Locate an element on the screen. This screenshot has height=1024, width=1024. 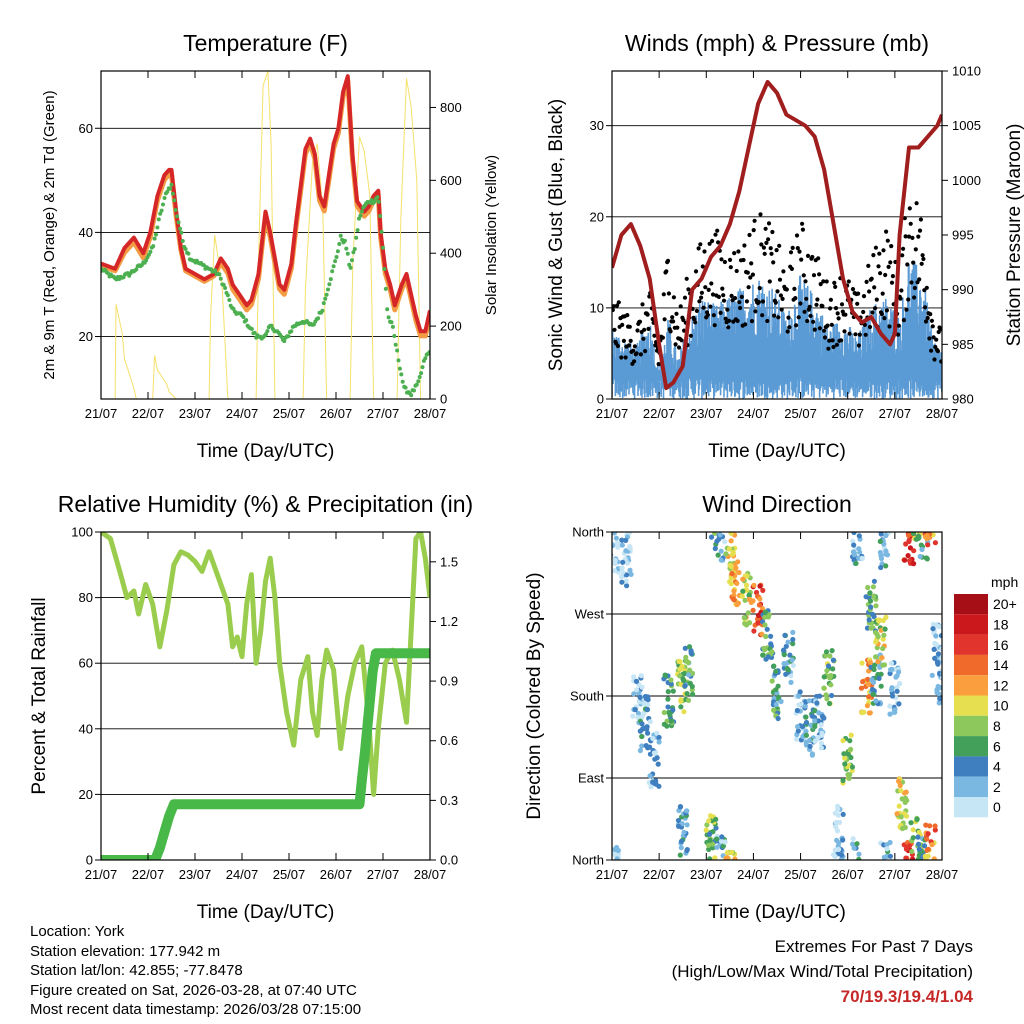
legend-label: 16 is located at coordinates (1001, 645).